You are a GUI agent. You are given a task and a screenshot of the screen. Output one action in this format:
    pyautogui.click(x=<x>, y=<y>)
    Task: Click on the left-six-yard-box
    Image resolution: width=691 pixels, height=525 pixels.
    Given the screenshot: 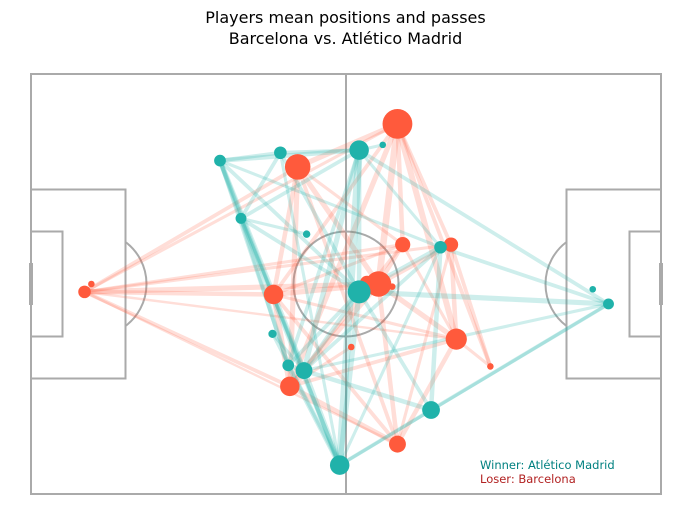 What is the action you would take?
    pyautogui.click(x=47, y=284)
    